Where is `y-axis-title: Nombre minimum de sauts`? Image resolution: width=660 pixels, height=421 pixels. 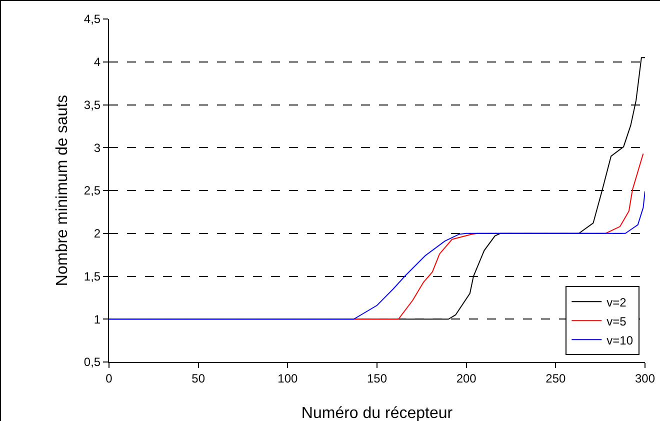 y-axis-title: Nombre minimum de sauts is located at coordinates (62, 190).